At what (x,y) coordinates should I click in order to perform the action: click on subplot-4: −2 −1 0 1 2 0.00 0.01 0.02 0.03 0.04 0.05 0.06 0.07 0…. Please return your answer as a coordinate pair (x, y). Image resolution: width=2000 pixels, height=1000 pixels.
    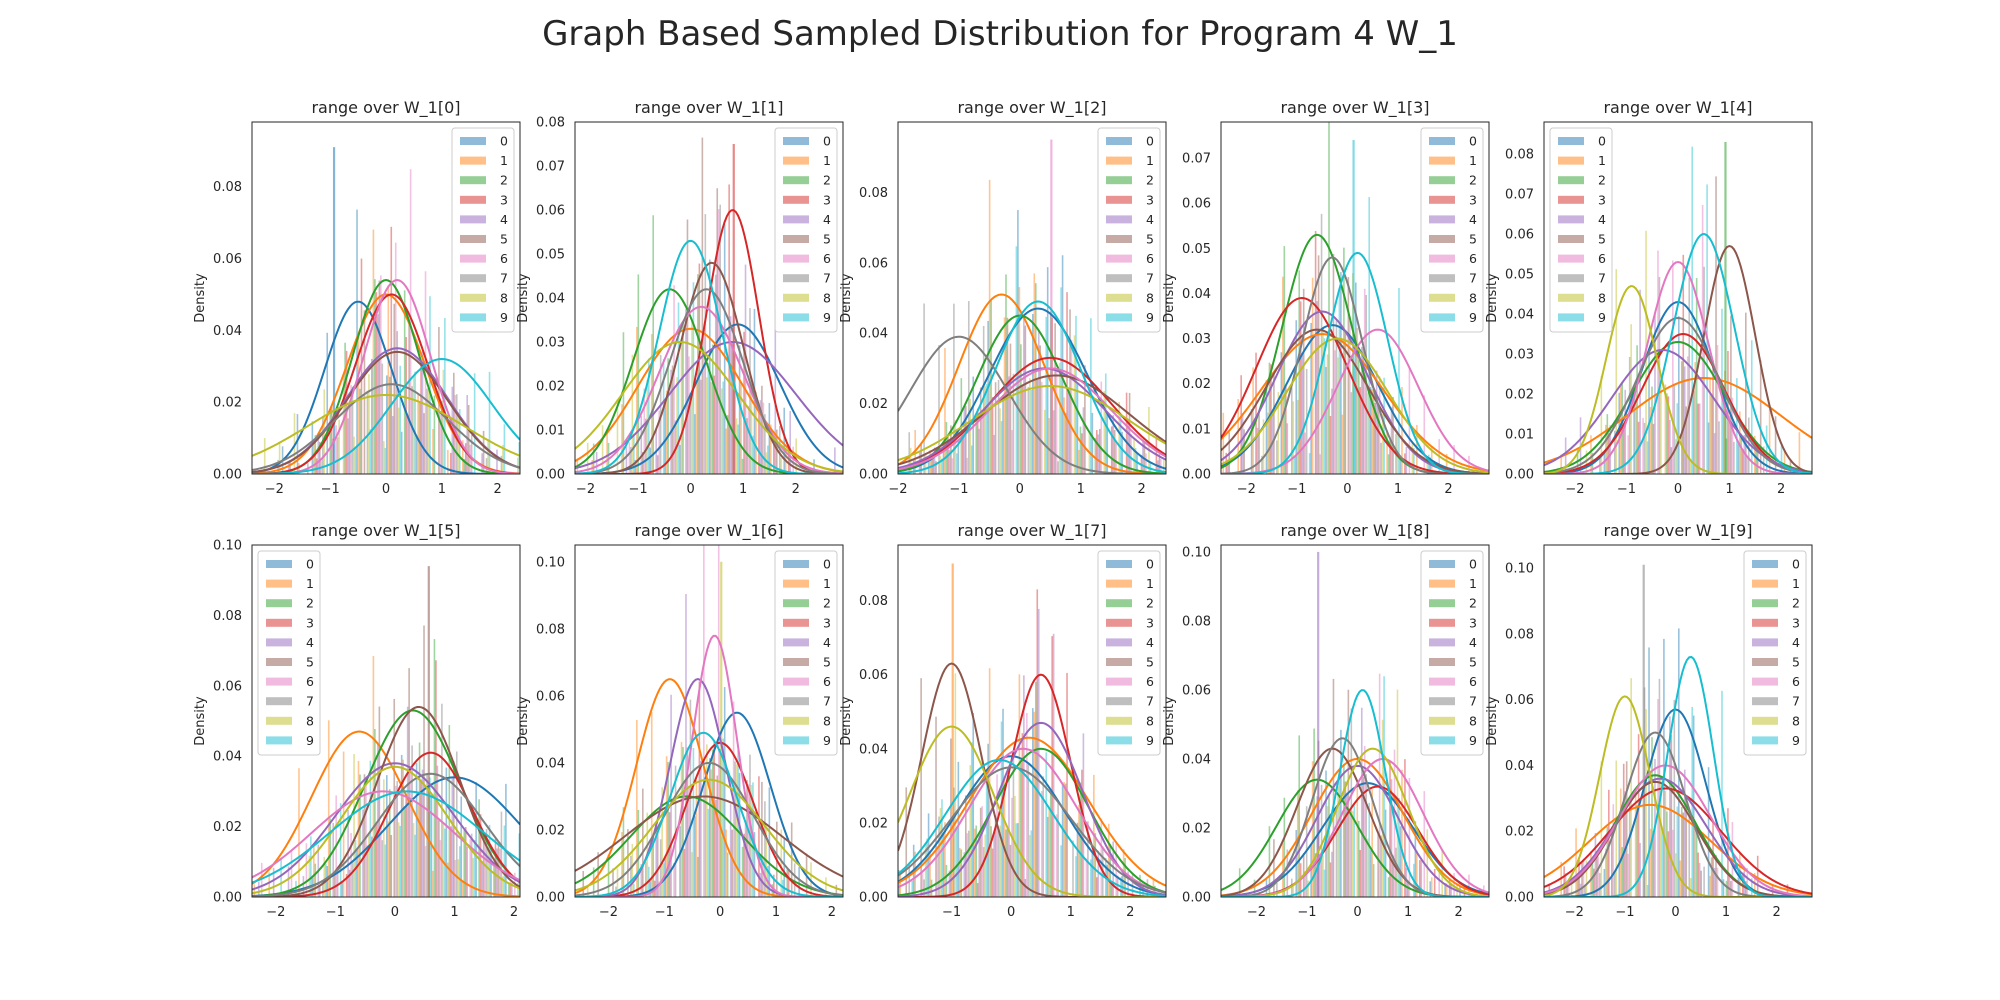
    Looking at the image, I should click on (1649, 297).